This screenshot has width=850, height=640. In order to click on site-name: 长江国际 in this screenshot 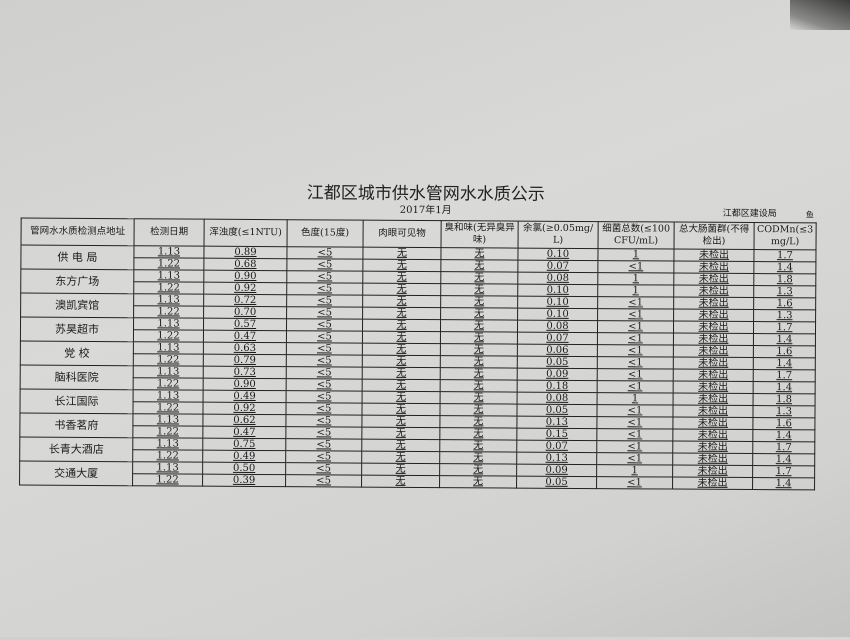, I will do `click(76, 401)`.